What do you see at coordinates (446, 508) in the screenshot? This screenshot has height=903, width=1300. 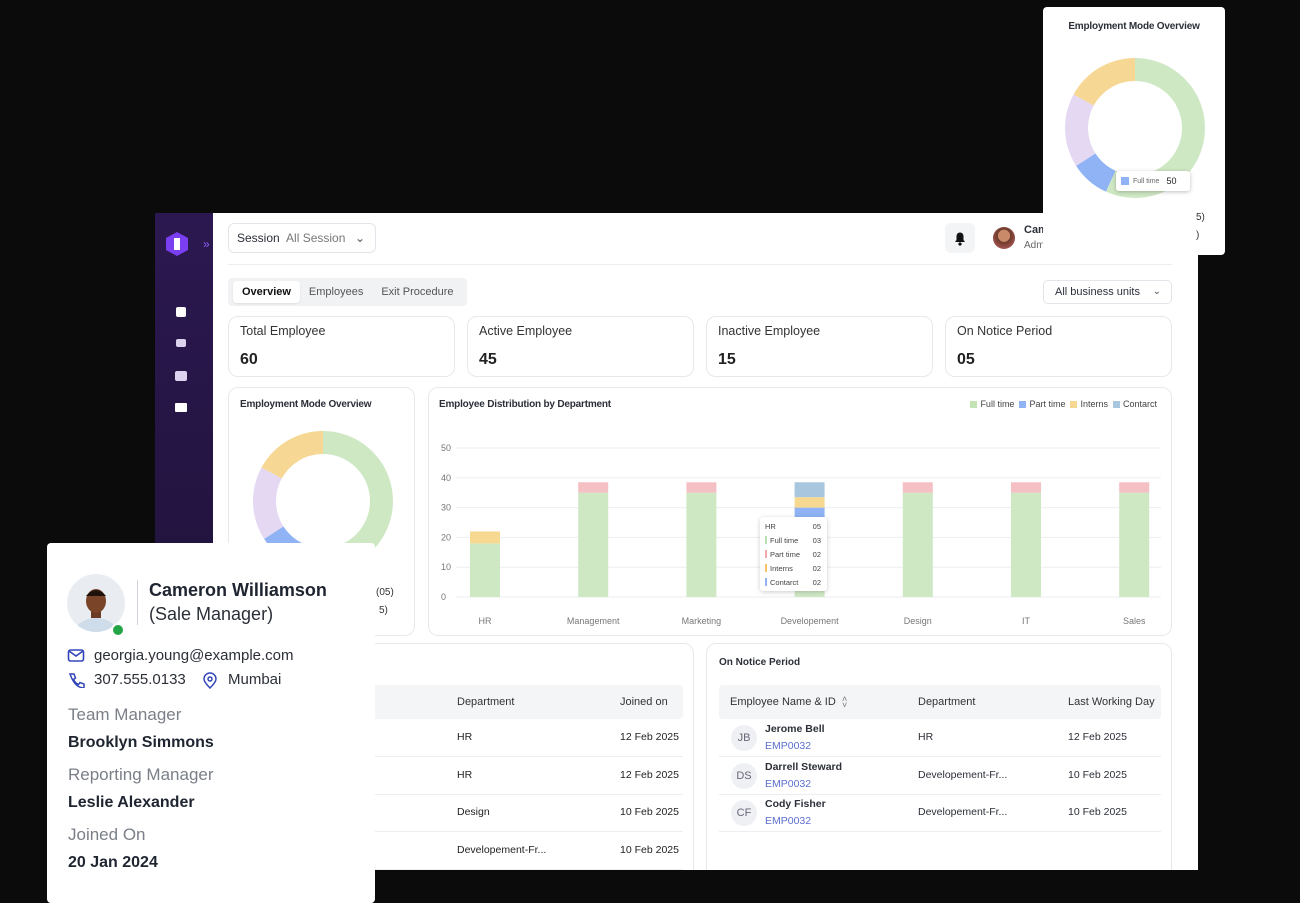 I see `y-tick-label: 30` at bounding box center [446, 508].